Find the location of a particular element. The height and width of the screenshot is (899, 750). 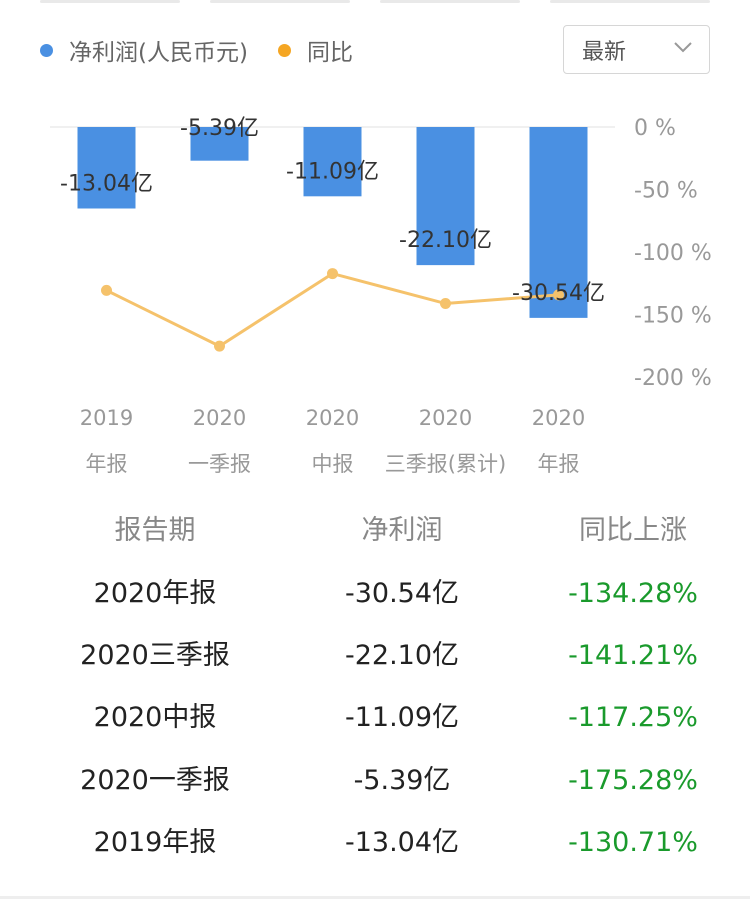

bar-data-label: -11.09亿 is located at coordinates (332, 171).